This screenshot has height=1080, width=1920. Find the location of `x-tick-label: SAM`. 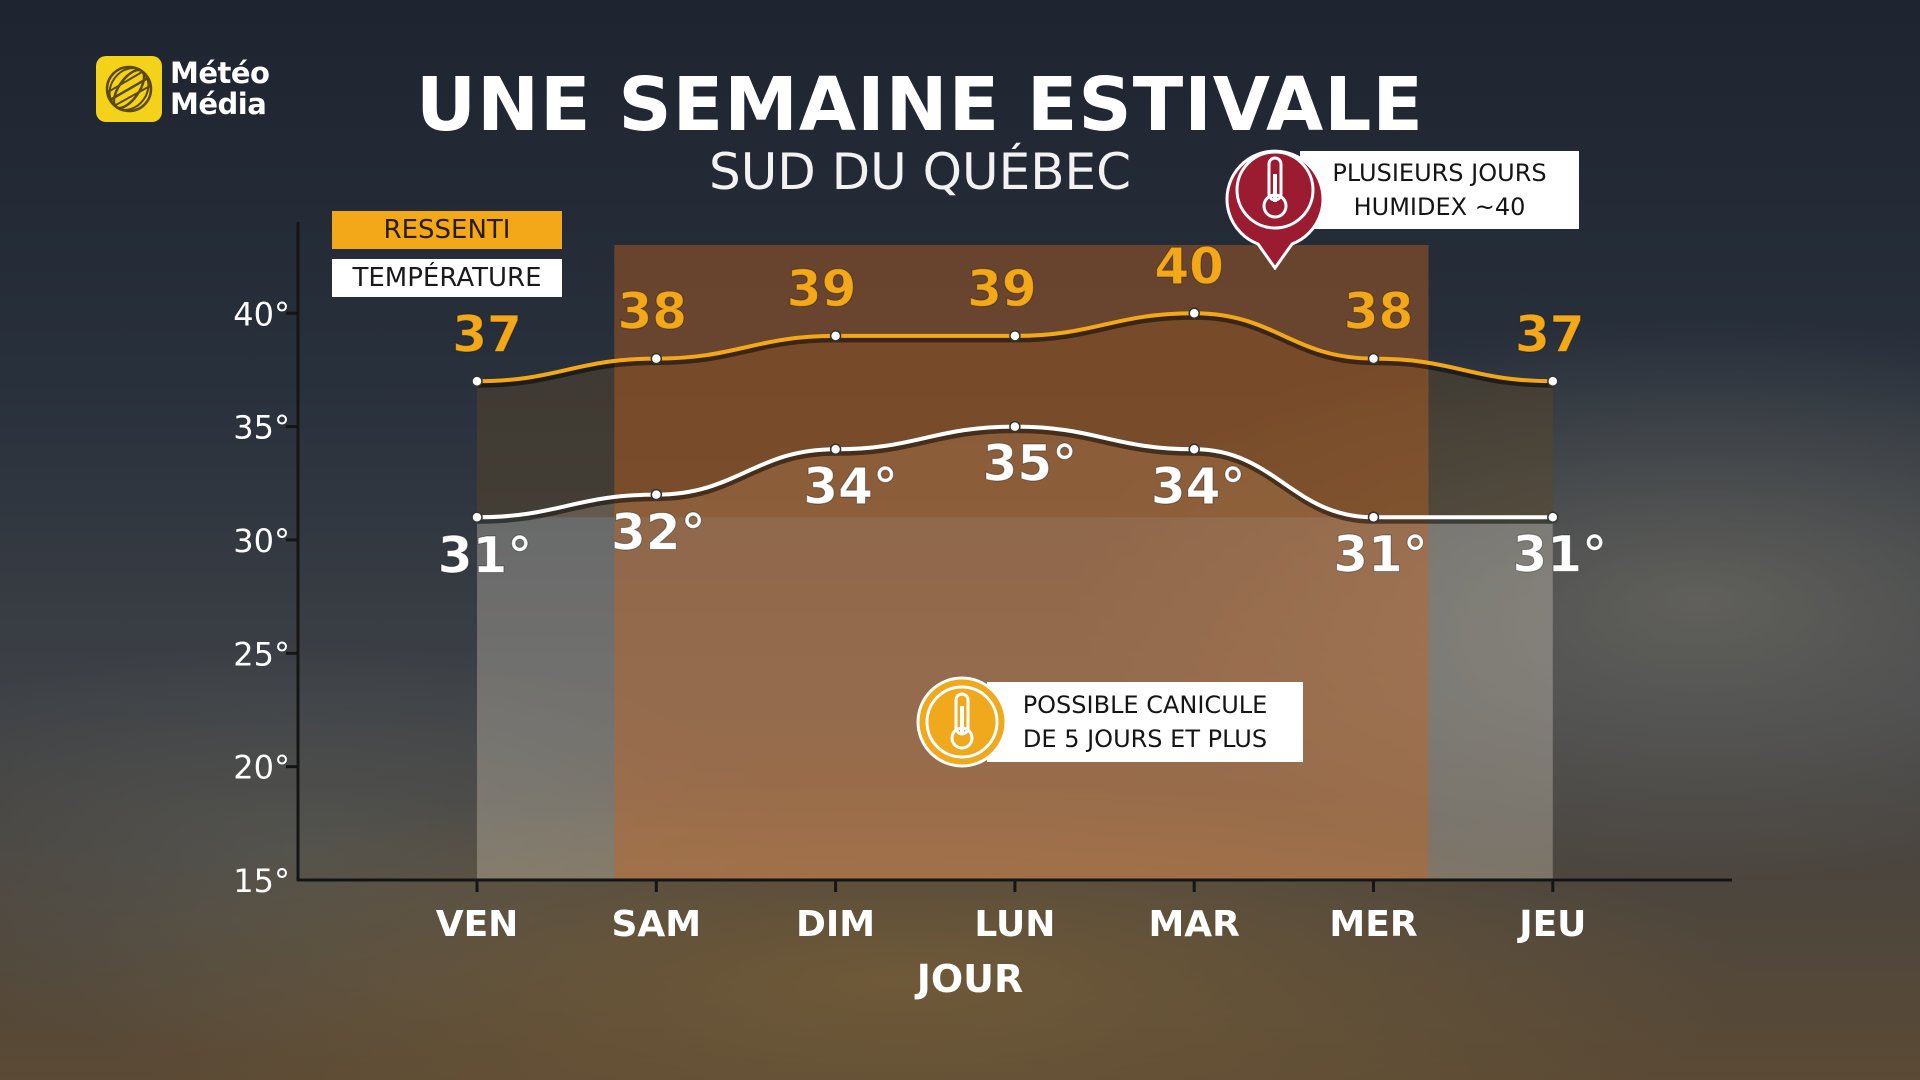

x-tick-label: SAM is located at coordinates (656, 924).